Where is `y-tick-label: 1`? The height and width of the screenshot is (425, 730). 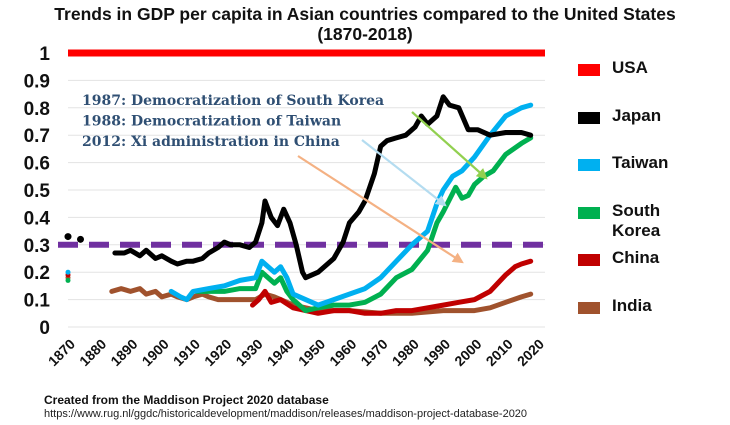
y-tick-label: 1 is located at coordinates (44, 54).